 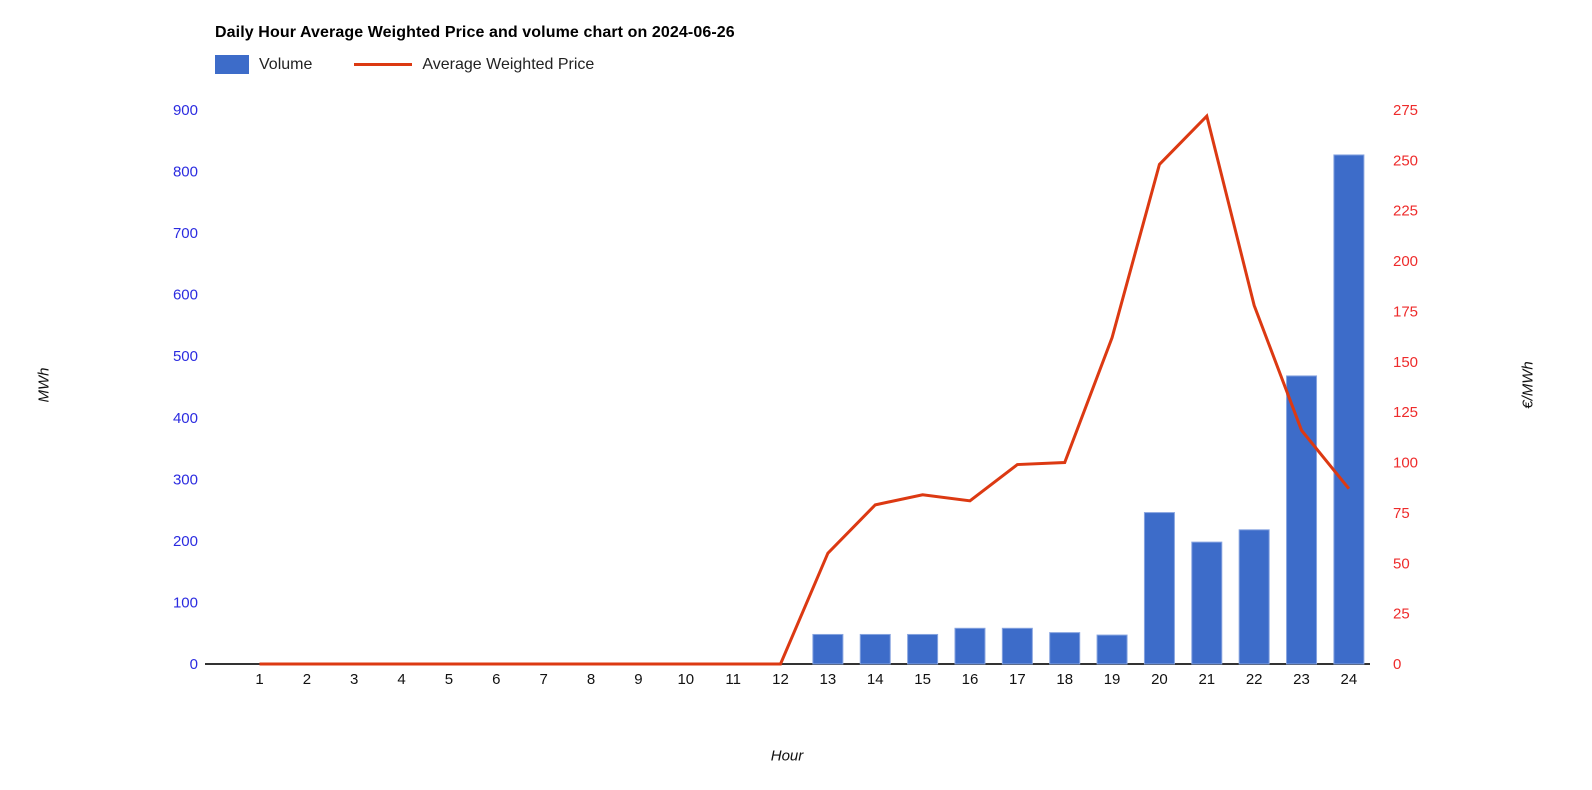 I want to click on x-axis-tick: 11, so click(x=733, y=679).